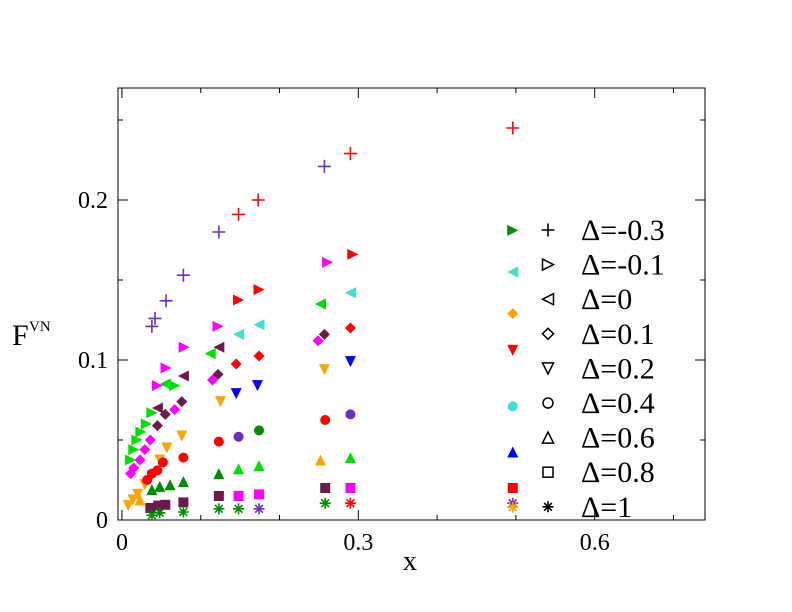 The height and width of the screenshot is (612, 792). What do you see at coordinates (40, 327) in the screenshot?
I see `y-axis-label-superscript: VN` at bounding box center [40, 327].